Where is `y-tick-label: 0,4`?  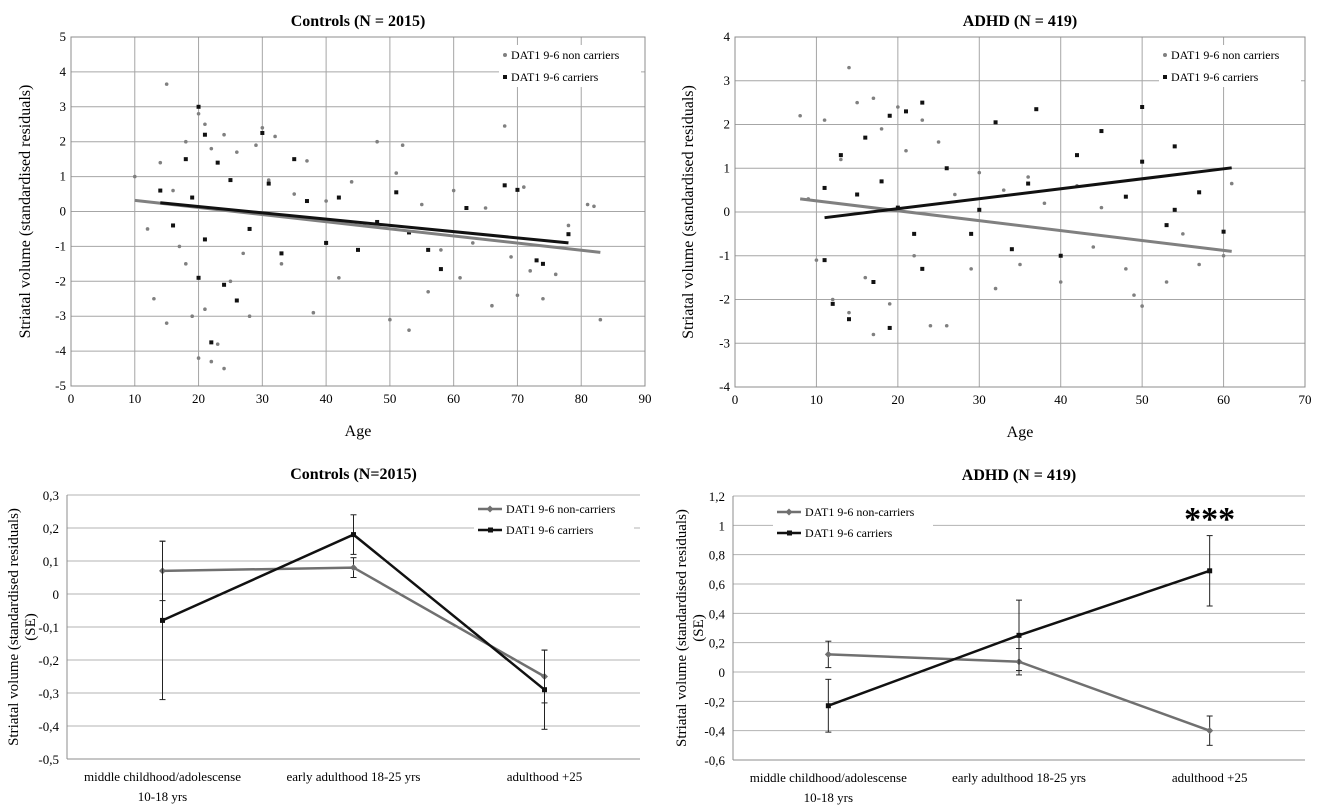 y-tick-label: 0,4 is located at coordinates (717, 613).